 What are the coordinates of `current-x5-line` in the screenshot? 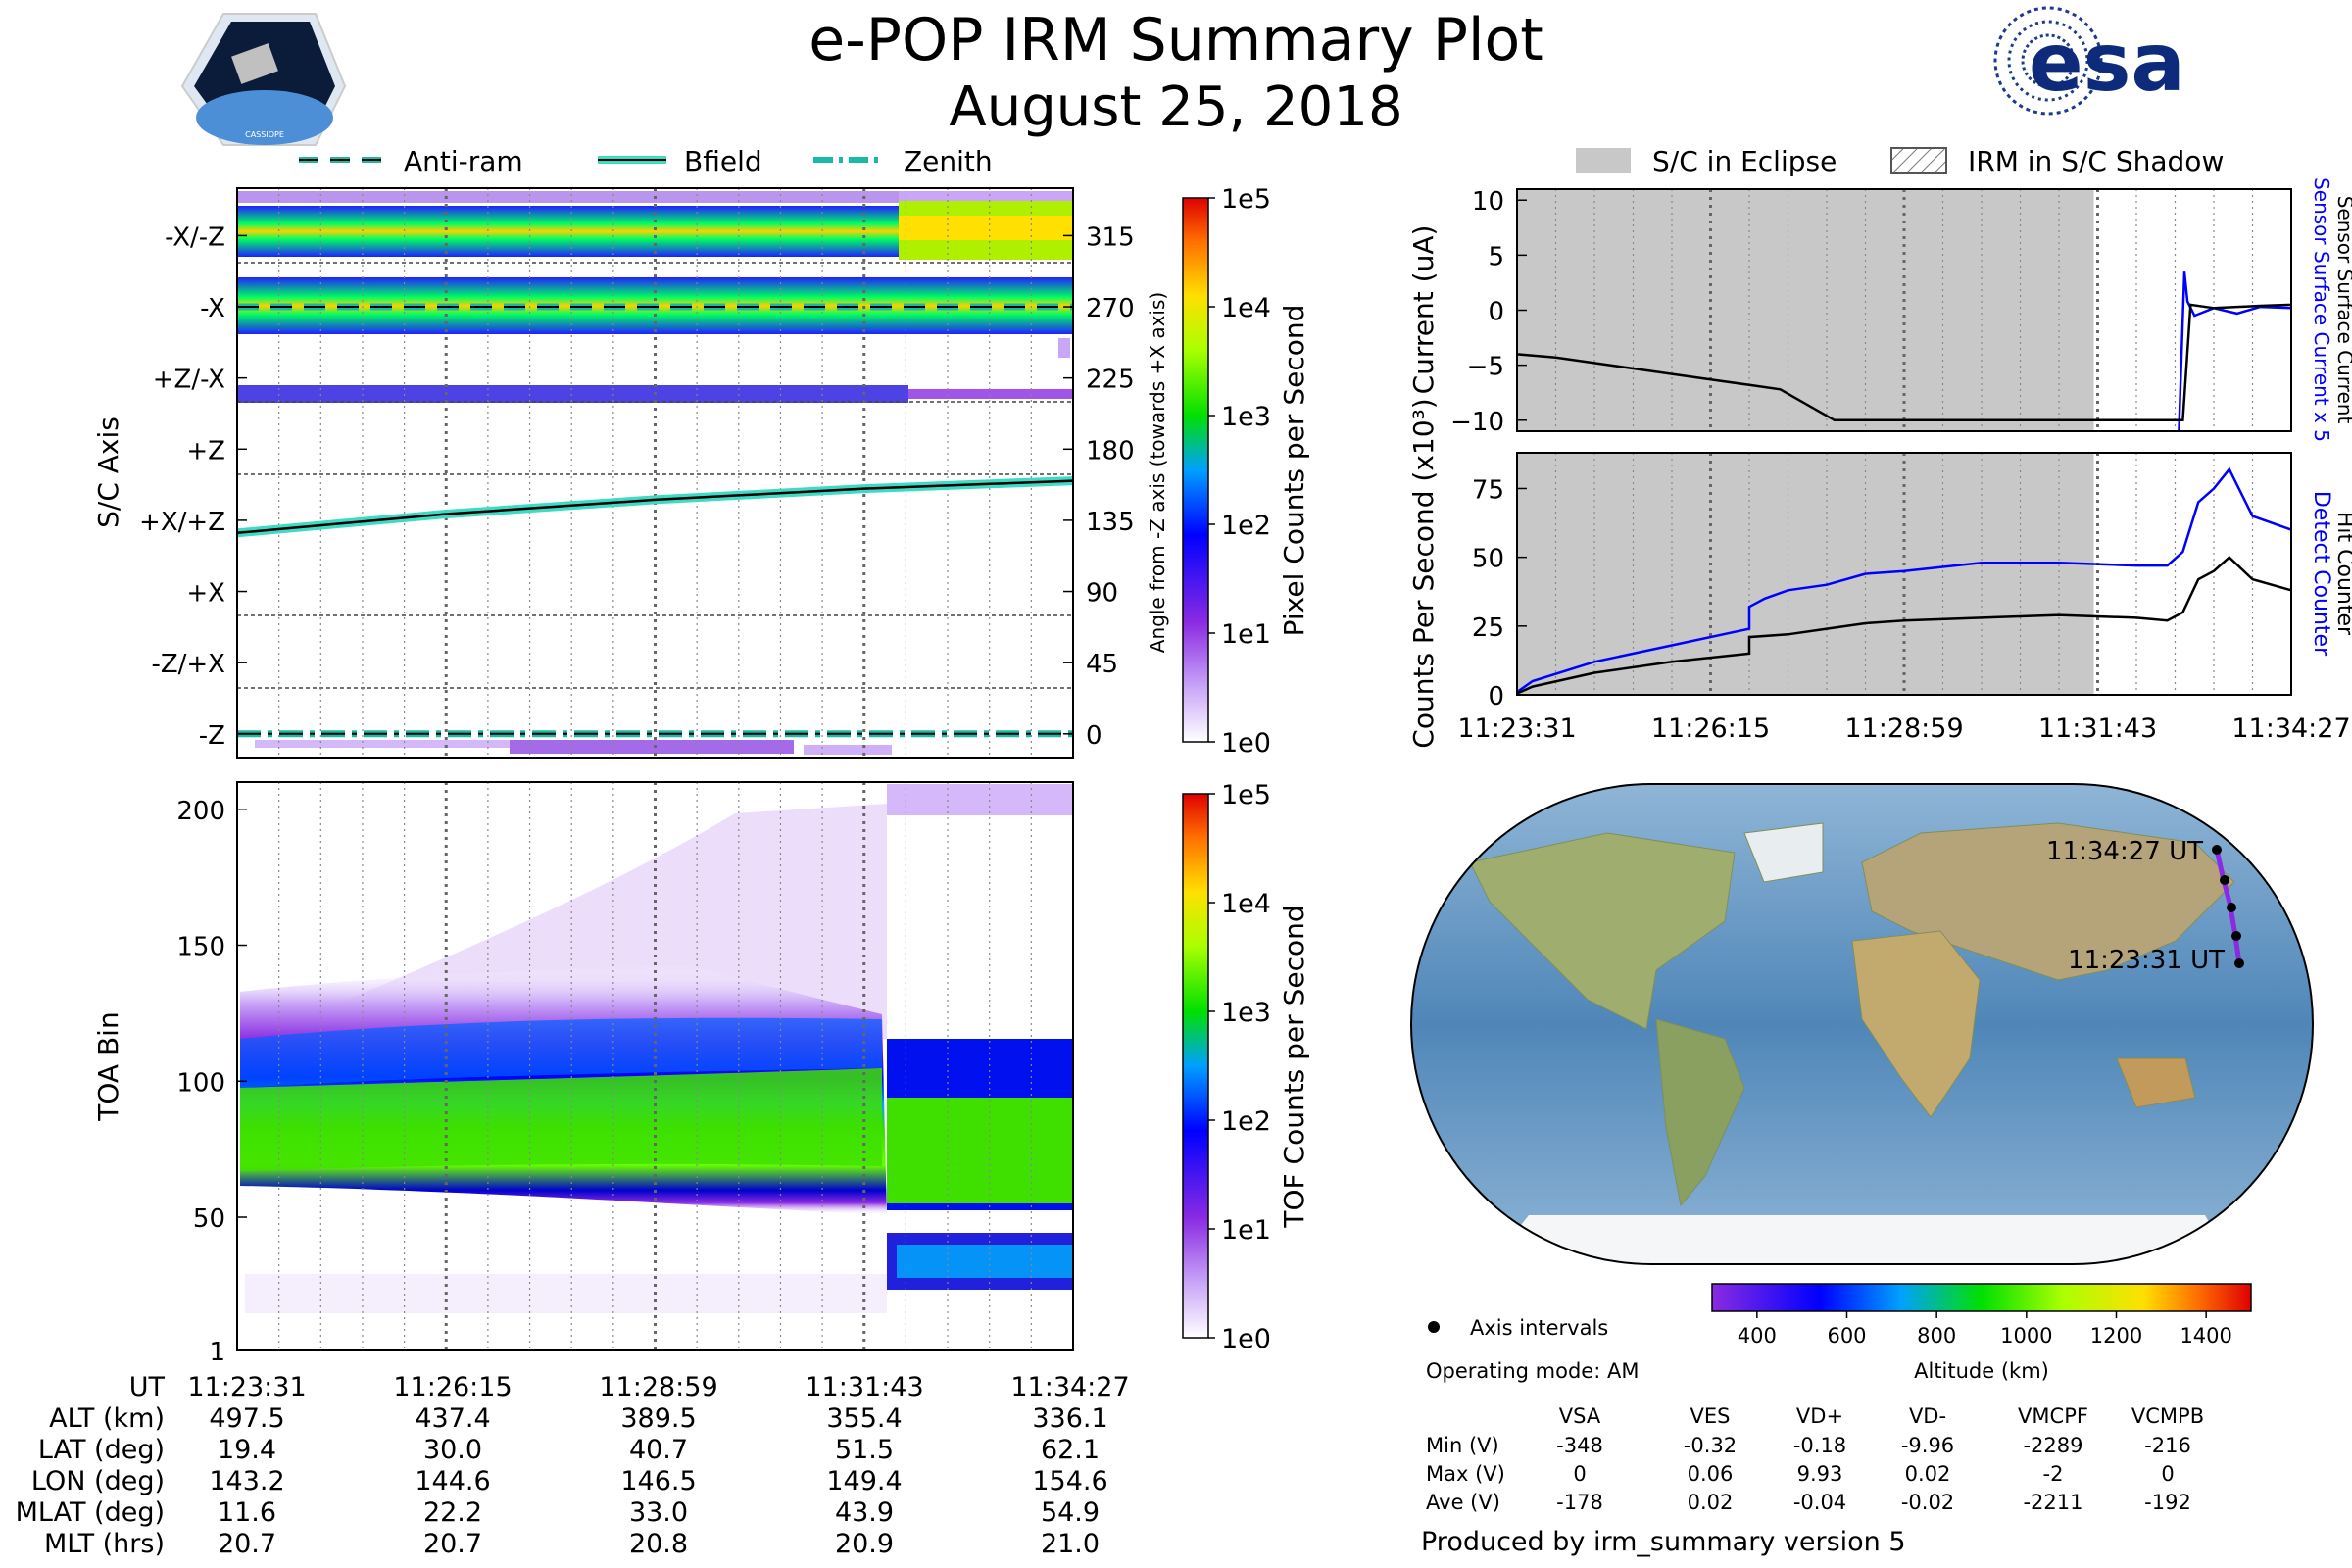 It's located at (2235, 351).